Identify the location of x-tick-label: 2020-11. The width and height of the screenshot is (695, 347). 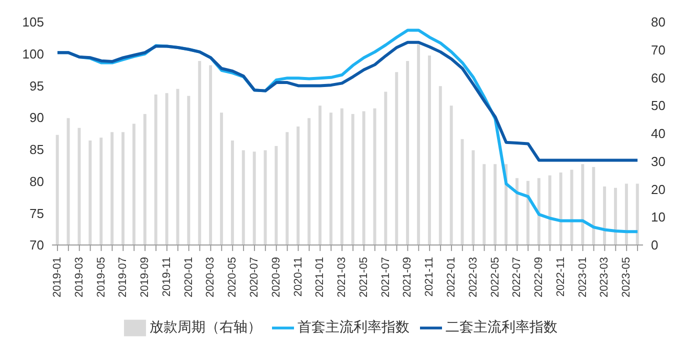
(298, 277).